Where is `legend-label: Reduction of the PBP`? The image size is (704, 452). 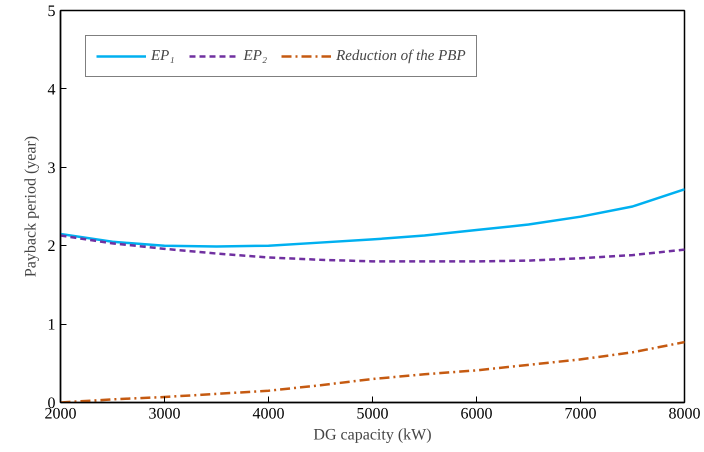 legend-label: Reduction of the PBP is located at coordinates (401, 56).